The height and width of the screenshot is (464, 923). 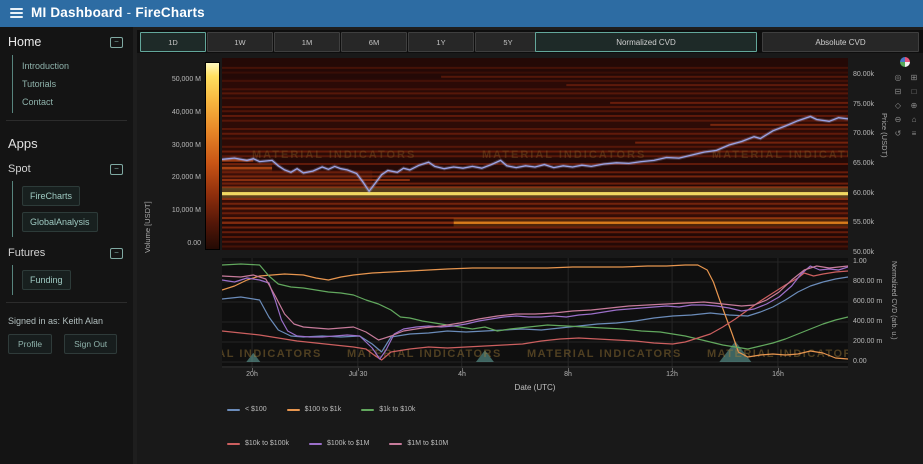 What do you see at coordinates (66, 167) in the screenshot?
I see `sidebar-section-spot: Spot −` at bounding box center [66, 167].